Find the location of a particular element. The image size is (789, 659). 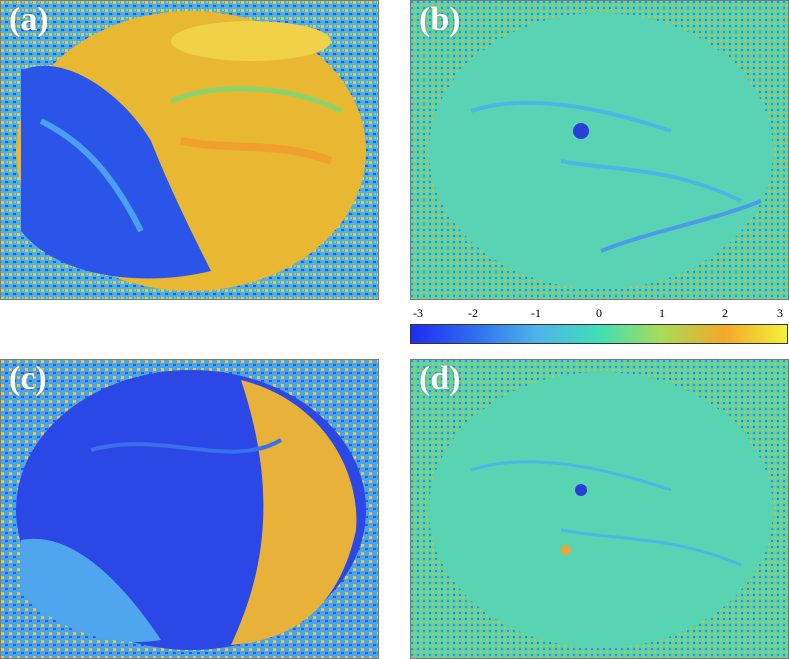

panel-label-b: (b) is located at coordinates (440, 19).